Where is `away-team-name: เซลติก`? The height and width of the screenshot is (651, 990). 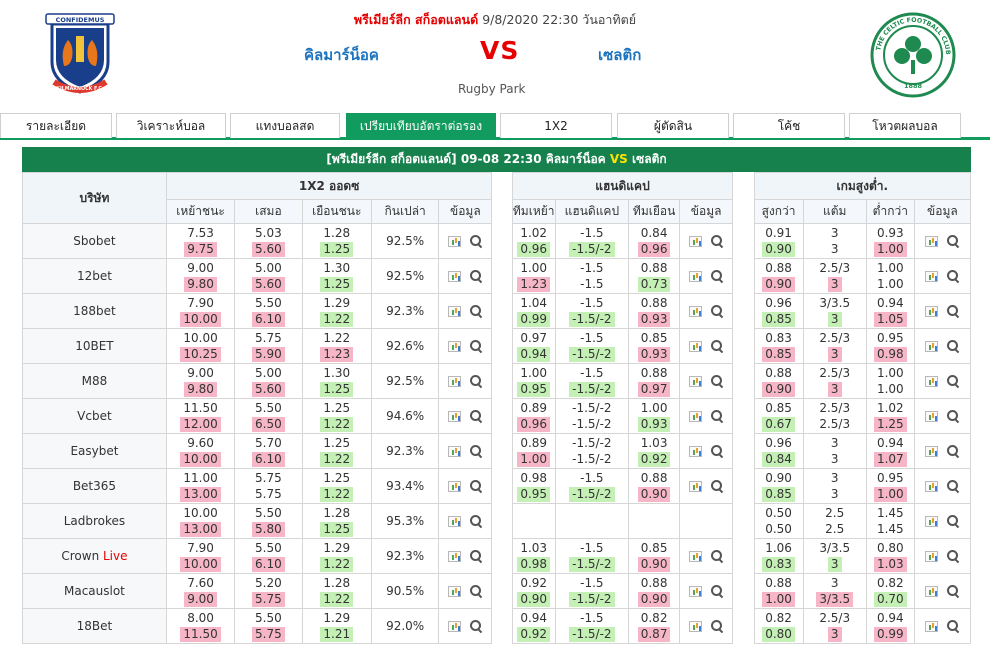 away-team-name: เซลติก is located at coordinates (620, 55).